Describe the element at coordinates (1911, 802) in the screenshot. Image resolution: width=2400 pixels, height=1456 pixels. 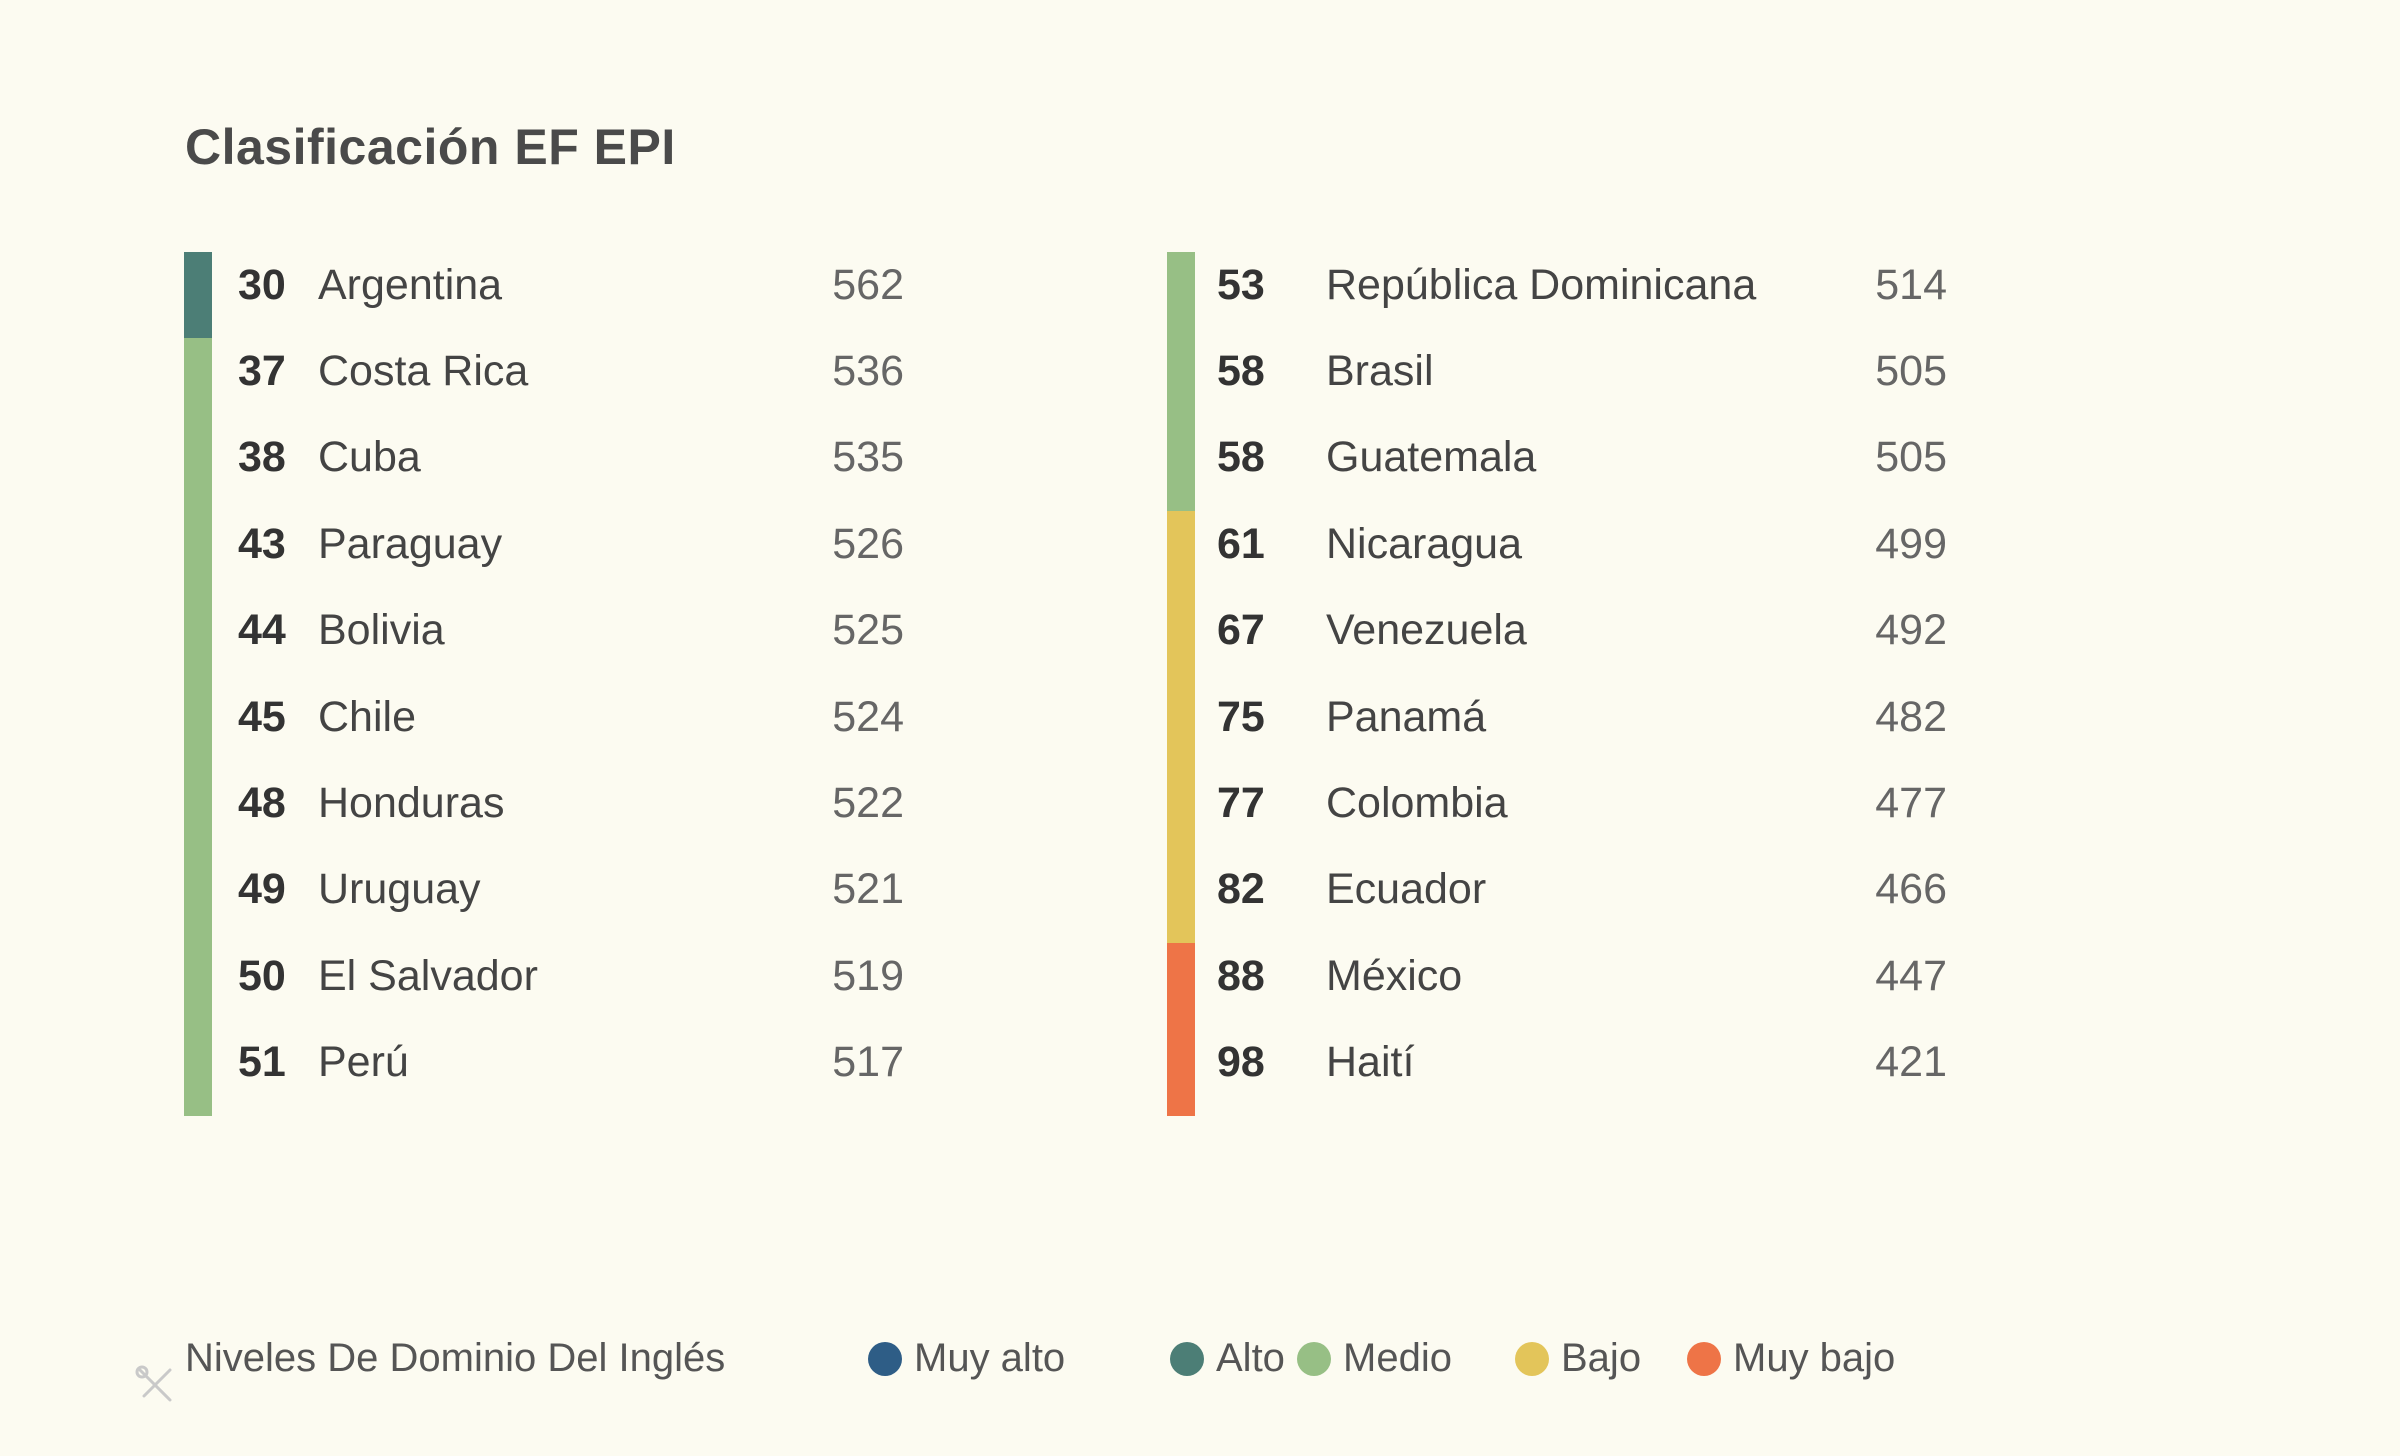
I see `score-value: 477` at that location.